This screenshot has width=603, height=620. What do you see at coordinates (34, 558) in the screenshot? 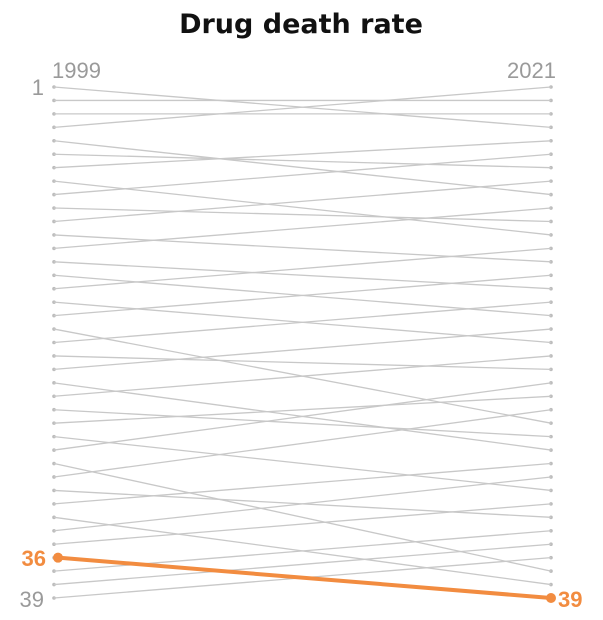
I see `highlight-label-start: 36` at bounding box center [34, 558].